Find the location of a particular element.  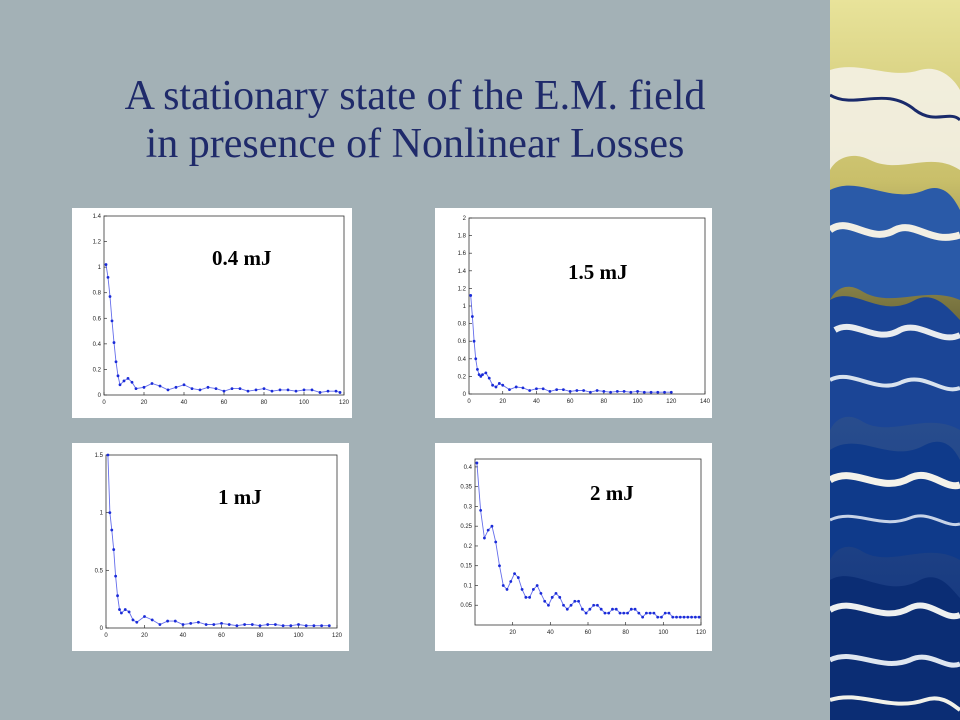

x-tick-label: 40 is located at coordinates (550, 633).